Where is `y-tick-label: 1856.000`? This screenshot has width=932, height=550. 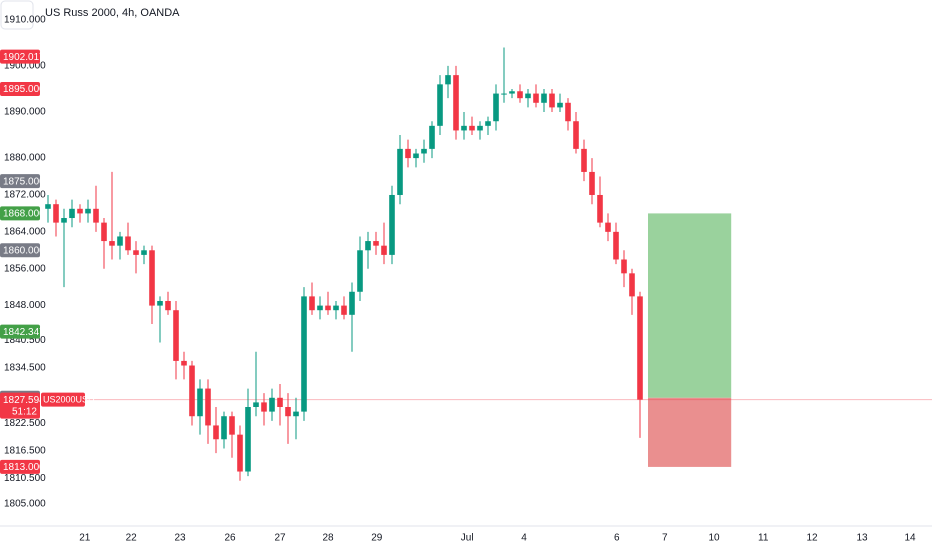
y-tick-label: 1856.000 is located at coordinates (25, 268).